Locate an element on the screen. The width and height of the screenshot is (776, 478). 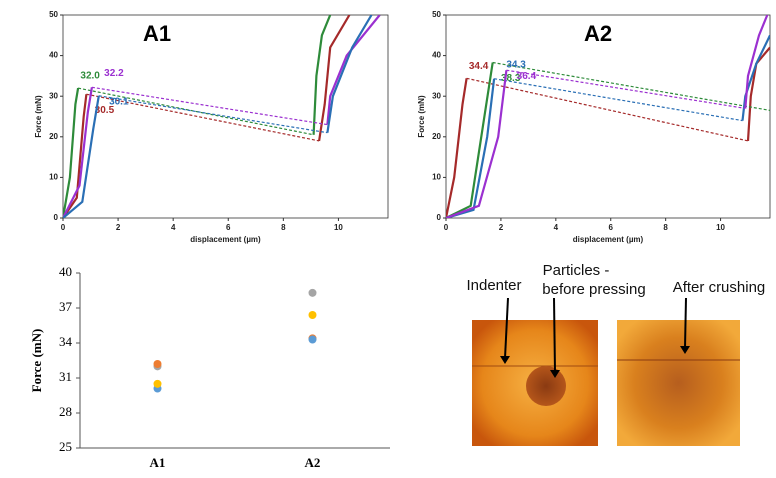
peak-label: 34.4 is located at coordinates (479, 66).